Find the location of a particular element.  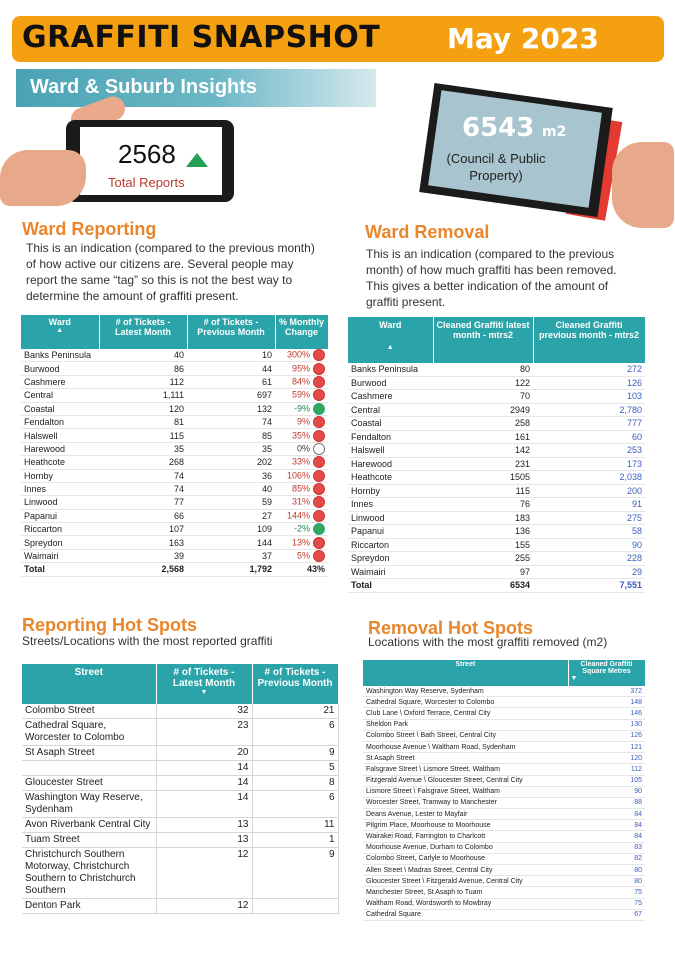

table-row: Hornby 74 36 106% is located at coordinates (174, 476).